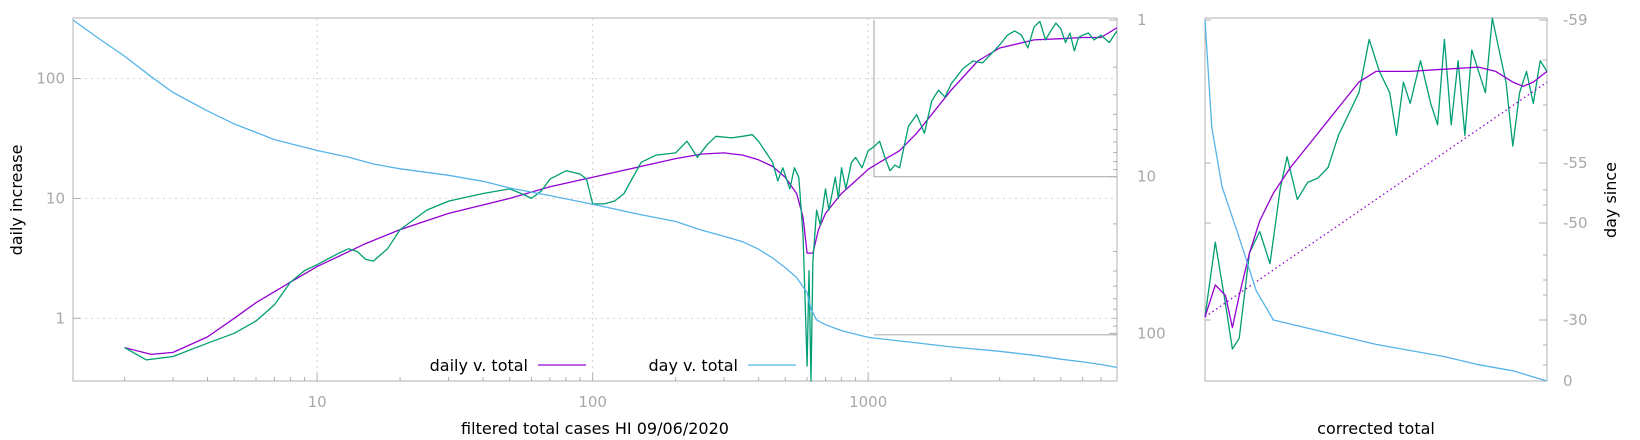  What do you see at coordinates (995, 99) in the screenshot?
I see `reference-line` at bounding box center [995, 99].